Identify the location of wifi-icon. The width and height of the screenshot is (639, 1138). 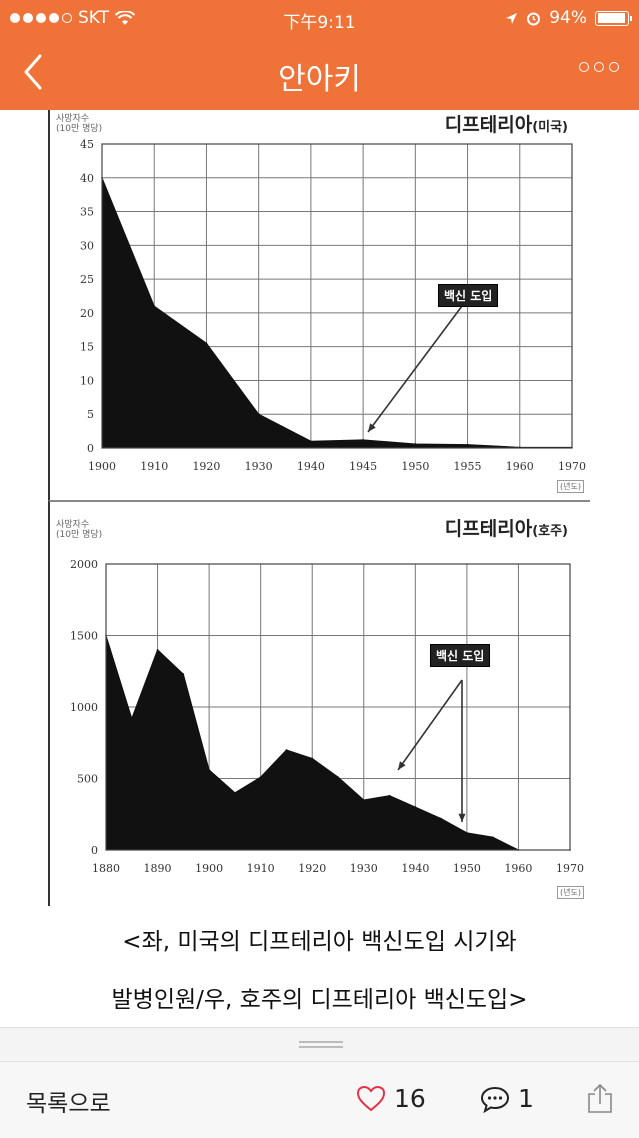
(125, 17).